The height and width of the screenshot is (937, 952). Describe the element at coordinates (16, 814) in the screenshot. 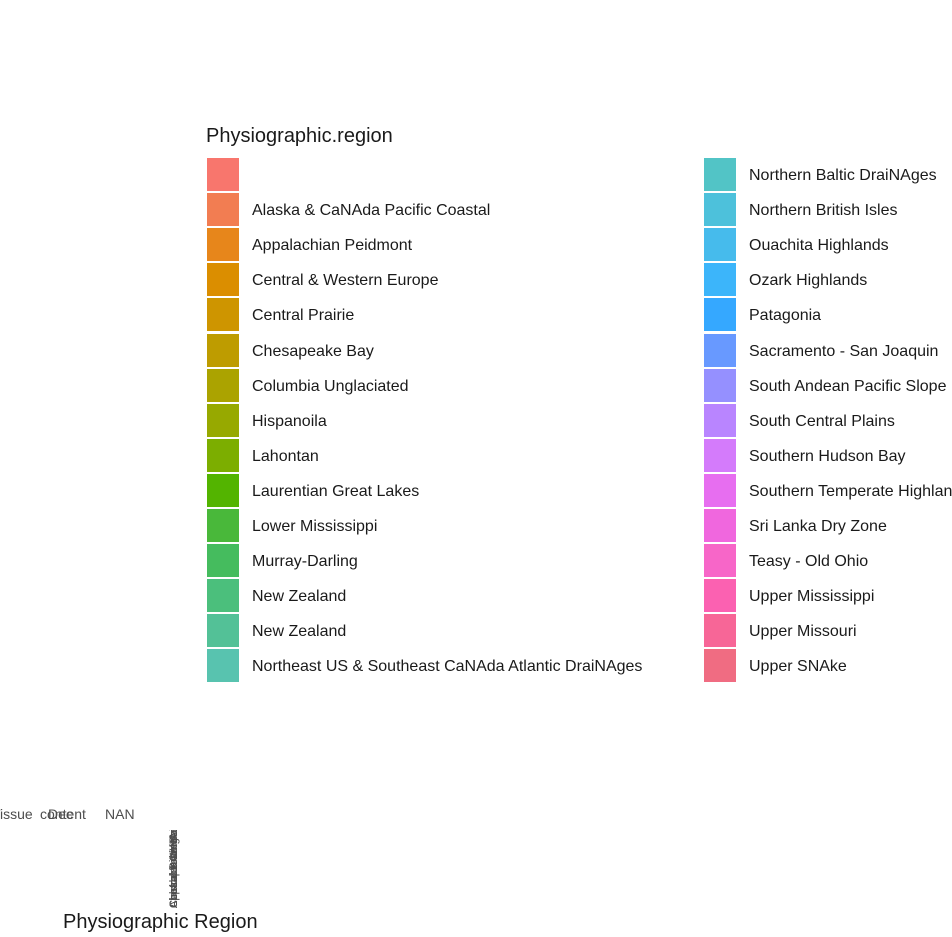

I see `axis-label-fragment: Tissue` at that location.